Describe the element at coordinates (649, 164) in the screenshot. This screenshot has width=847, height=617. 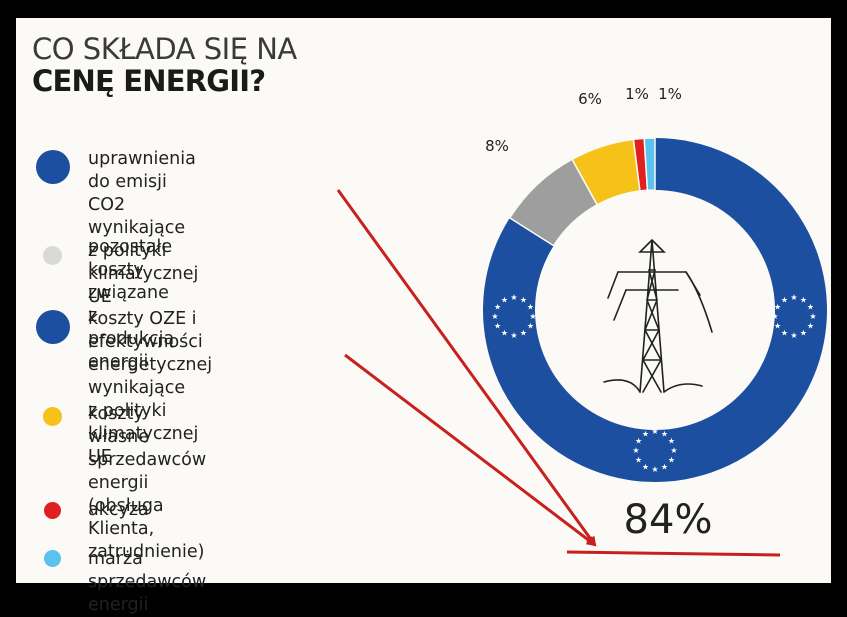
I see `pie-slice` at that location.